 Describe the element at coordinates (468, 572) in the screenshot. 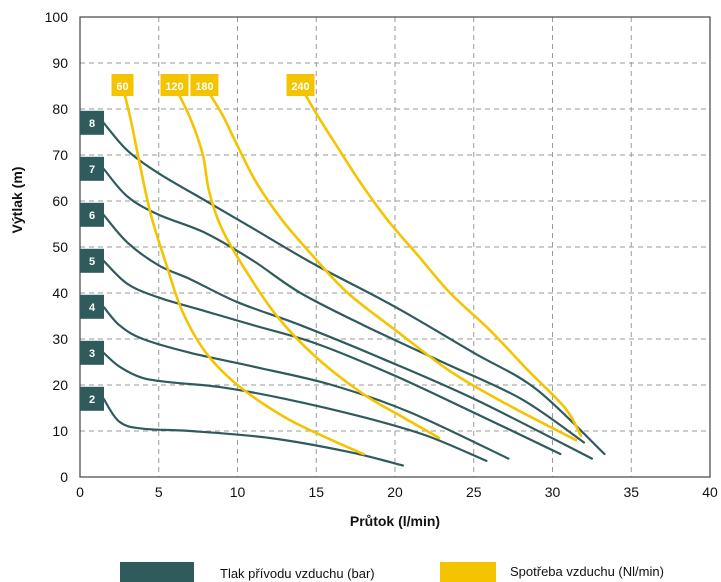

I see `legend-swatch-consumption` at that location.